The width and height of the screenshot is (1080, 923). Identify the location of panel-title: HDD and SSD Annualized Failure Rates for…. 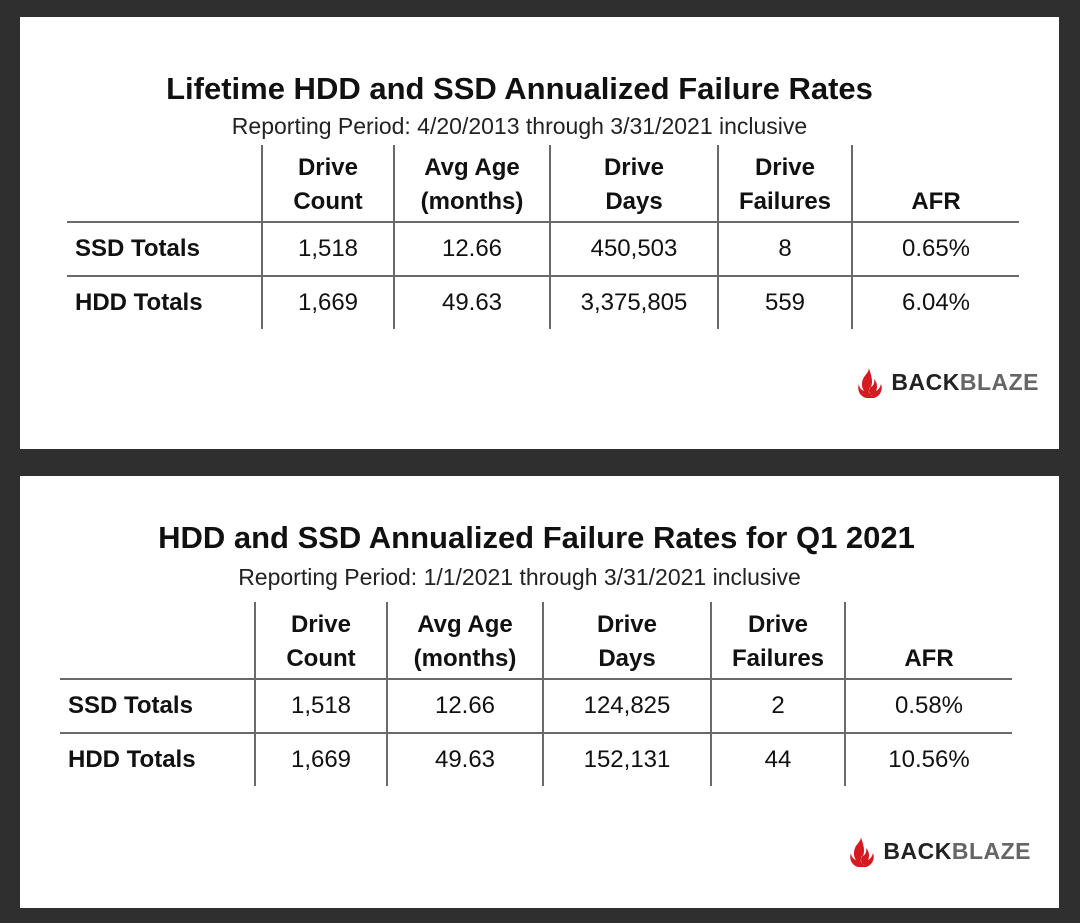
(536, 537).